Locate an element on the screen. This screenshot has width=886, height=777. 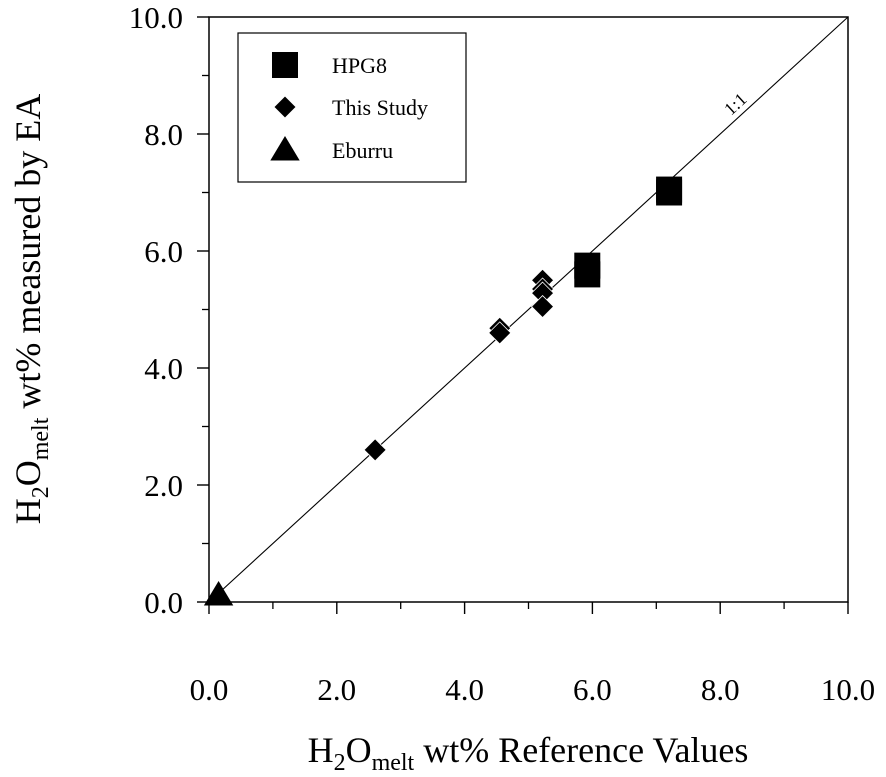
y-tick-label: 0.0 is located at coordinates (163, 602).